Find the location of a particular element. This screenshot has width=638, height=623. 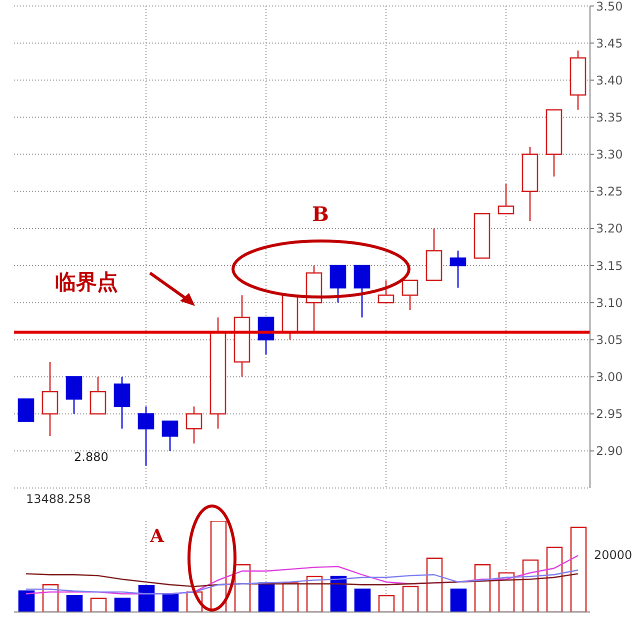

y-tick-label: 3.50 is located at coordinates (609, 7).